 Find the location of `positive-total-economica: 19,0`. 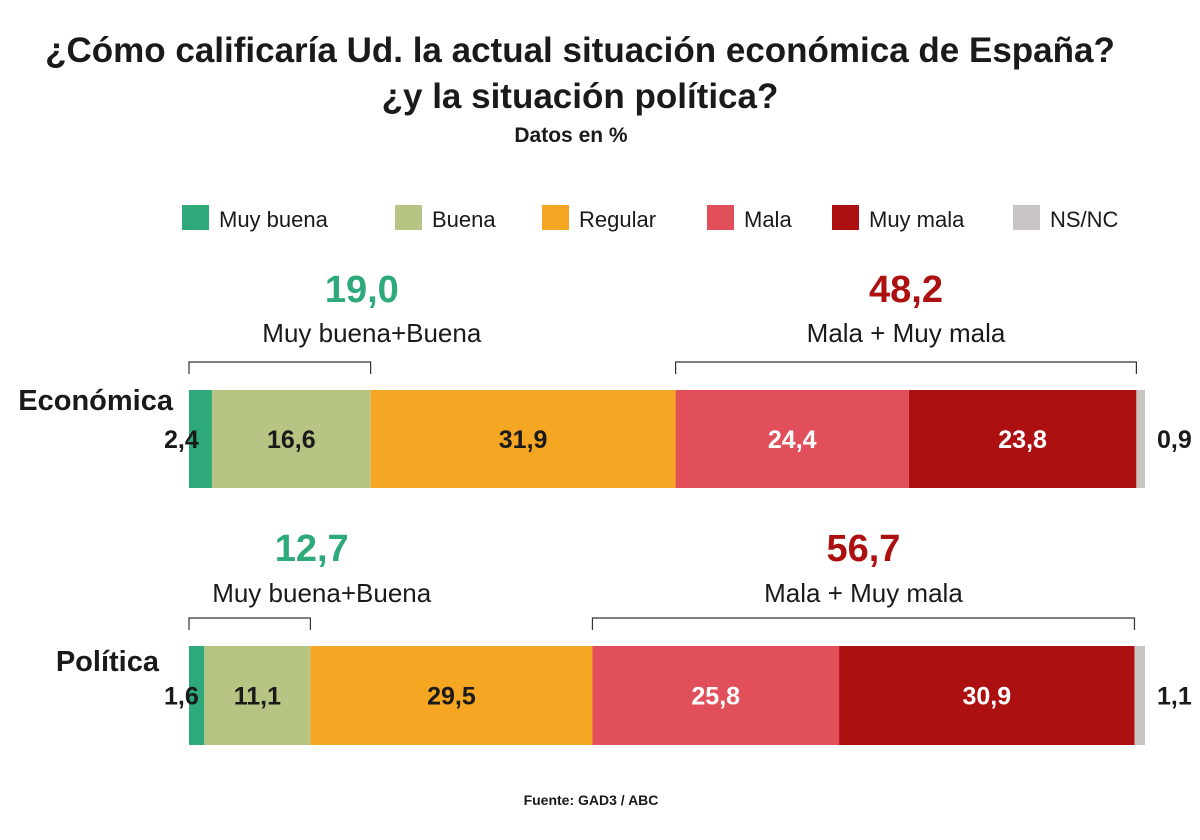

positive-total-economica: 19,0 is located at coordinates (362, 290).